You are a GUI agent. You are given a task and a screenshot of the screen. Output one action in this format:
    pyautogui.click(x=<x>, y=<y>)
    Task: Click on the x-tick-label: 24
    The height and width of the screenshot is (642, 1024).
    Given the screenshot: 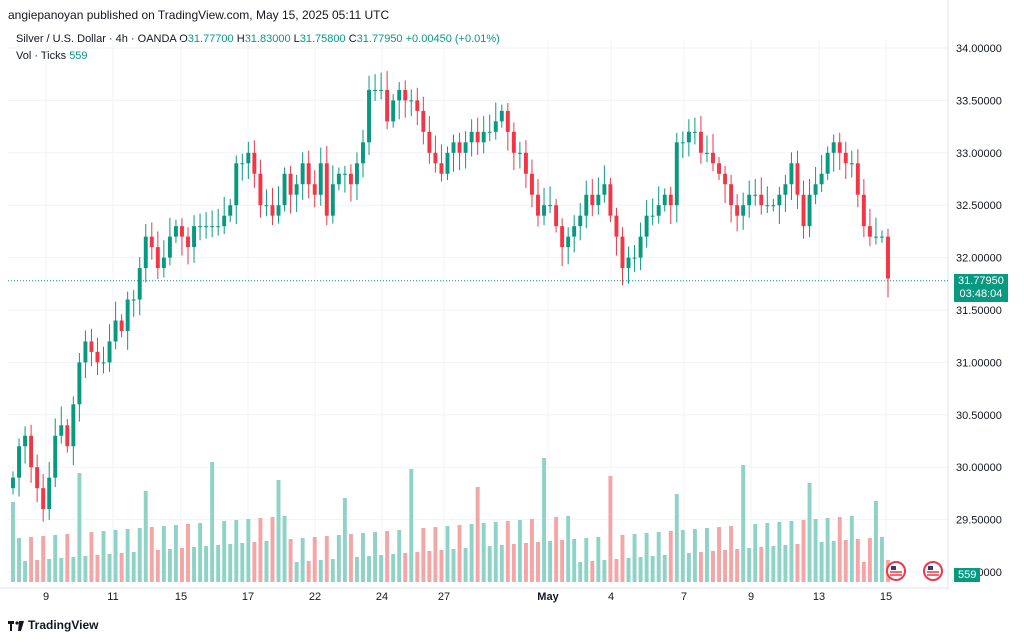 What is the action you would take?
    pyautogui.click(x=382, y=597)
    